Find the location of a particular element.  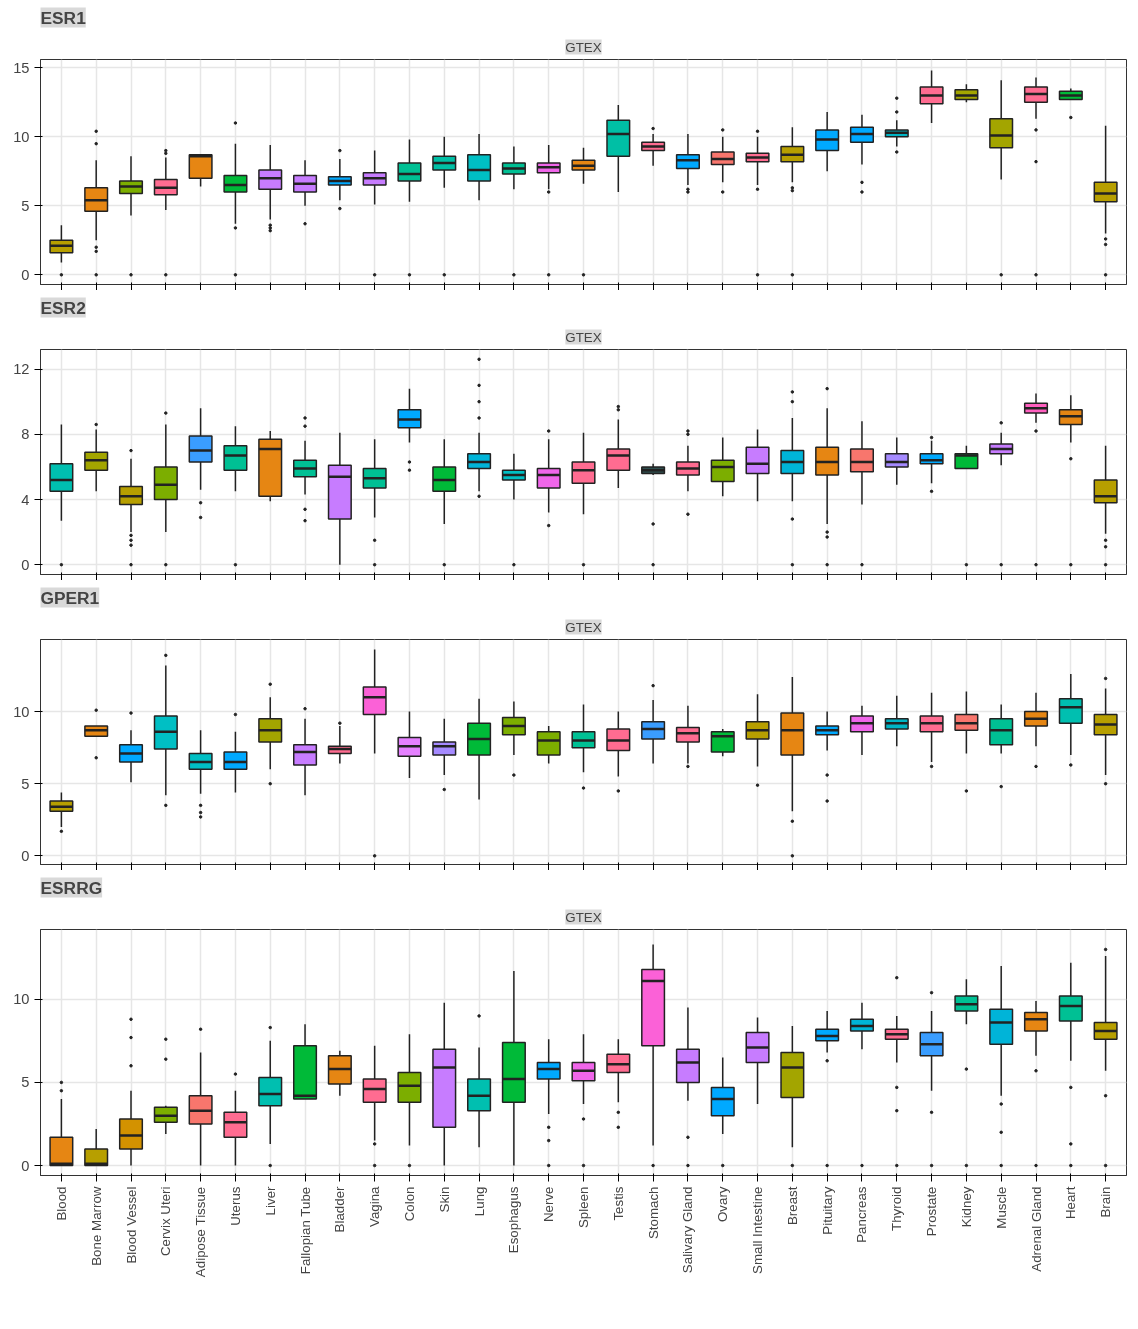

x-tick-label: Adrenal Gland is located at coordinates (1036, 1229).